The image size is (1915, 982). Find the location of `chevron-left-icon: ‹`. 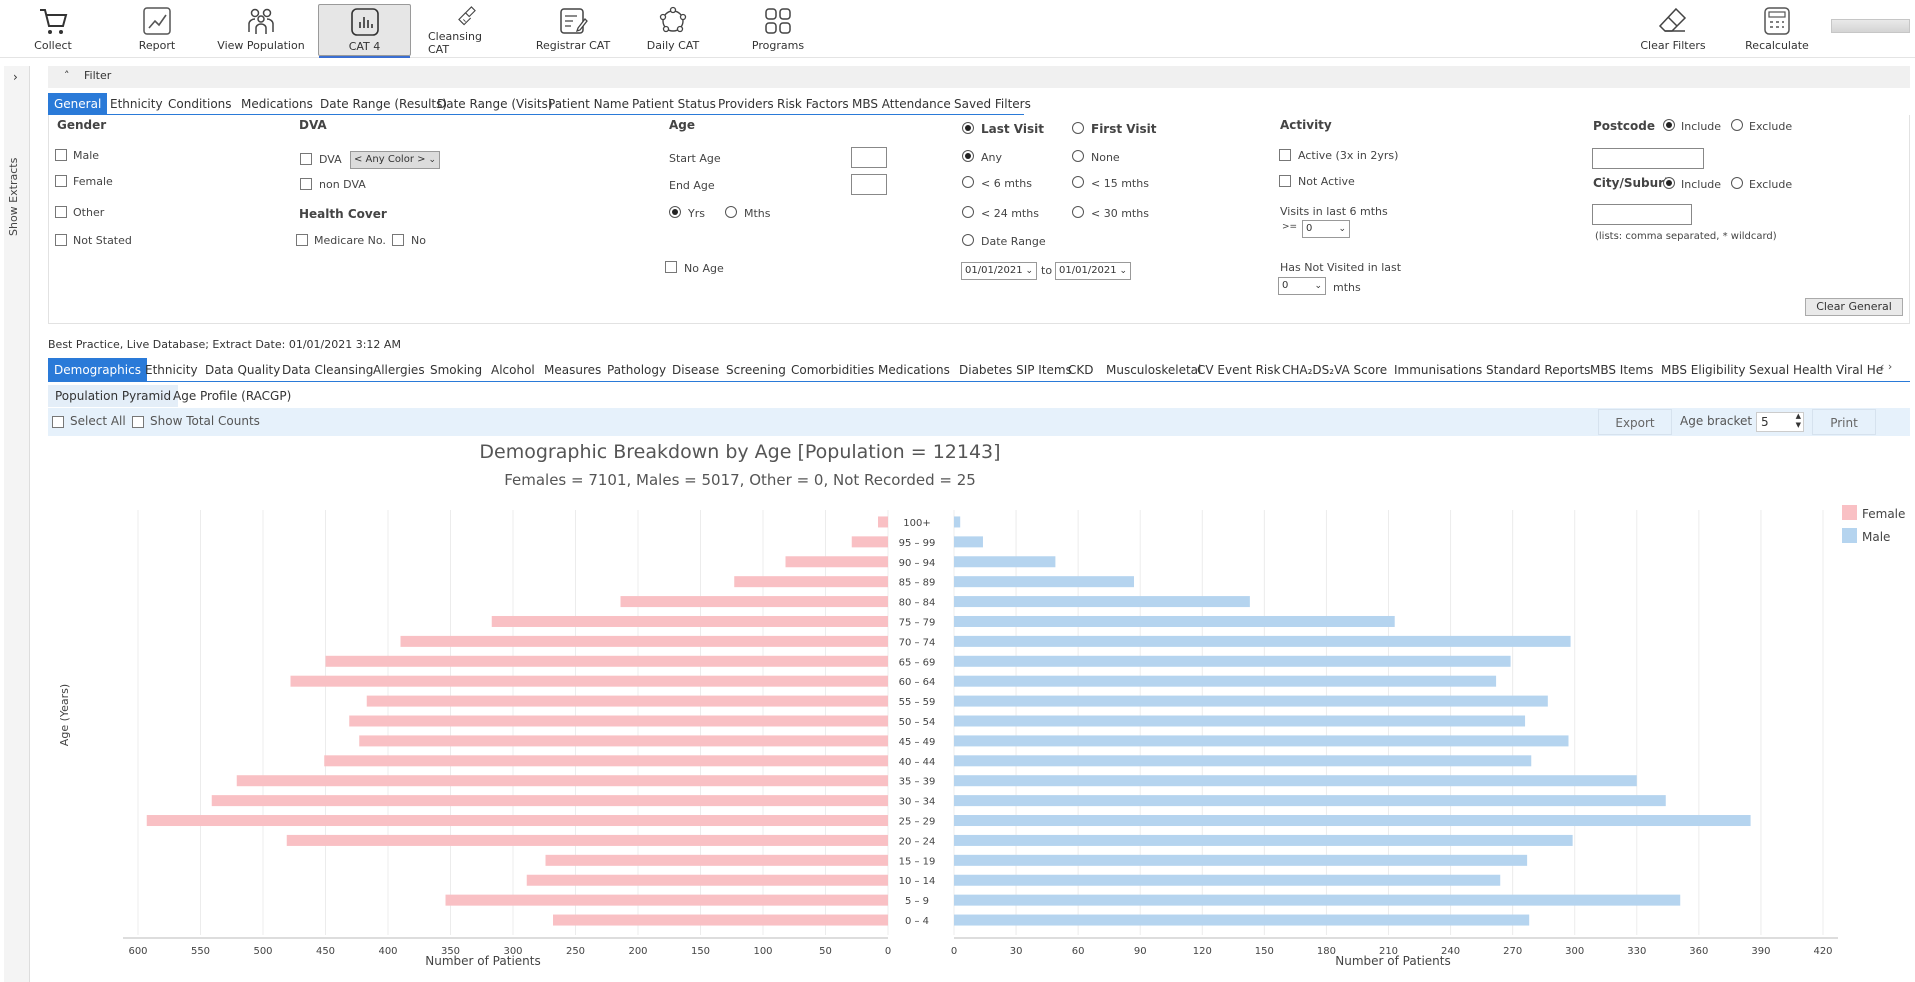

chevron-left-icon: ‹ is located at coordinates (1882, 366).